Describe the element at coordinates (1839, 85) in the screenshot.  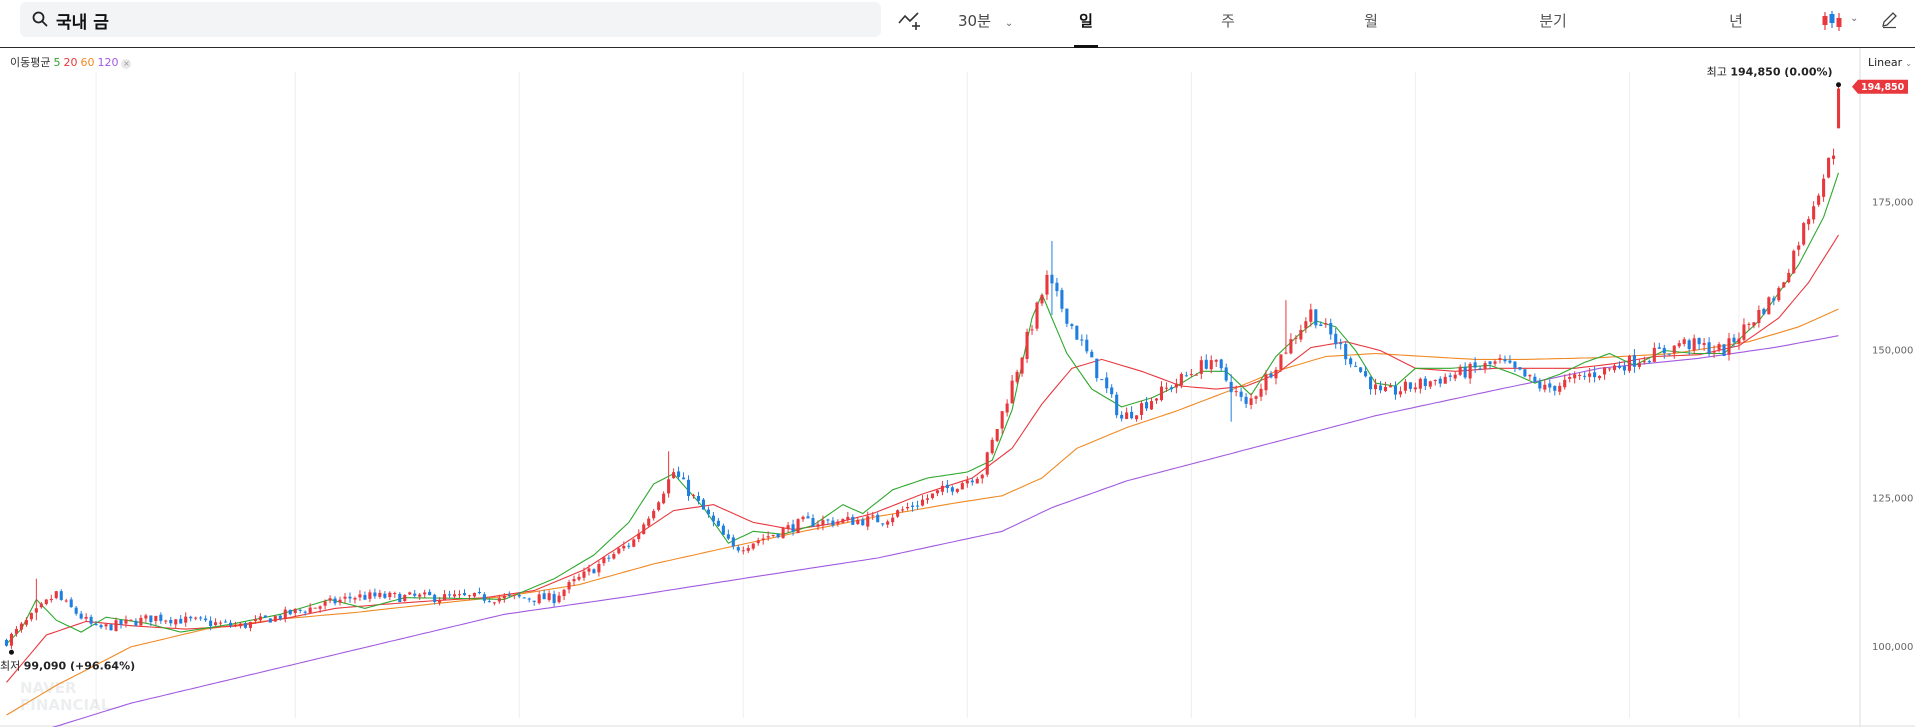
I see `high-marker-dot` at that location.